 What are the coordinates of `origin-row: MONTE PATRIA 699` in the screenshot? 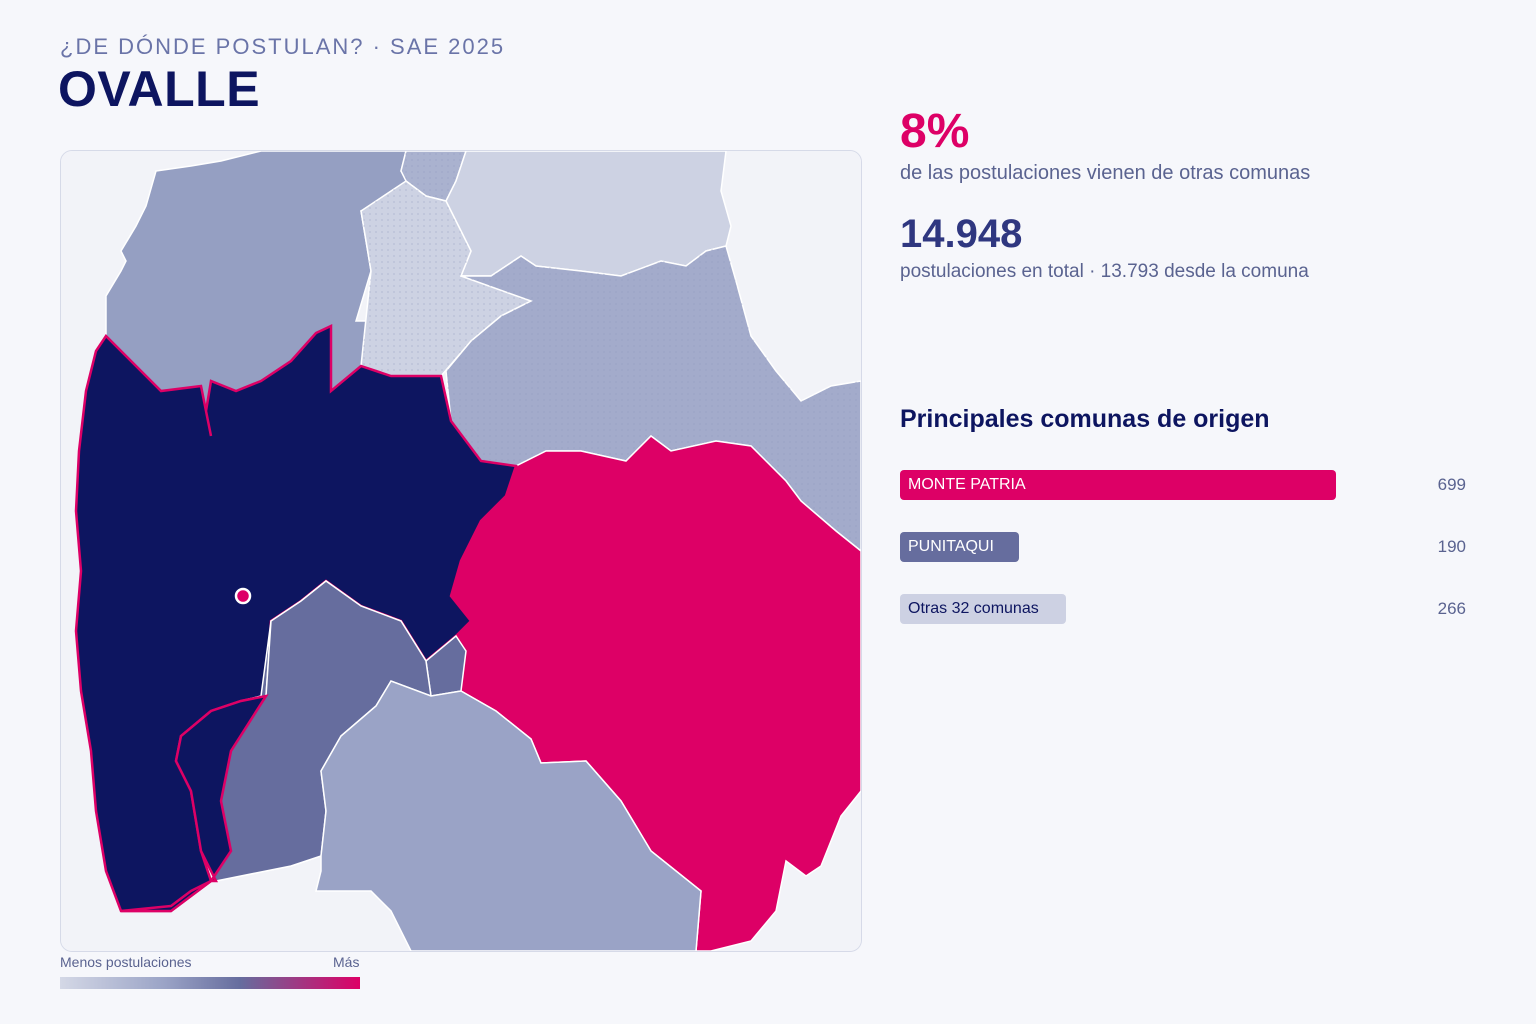 It's located at (1185, 485).